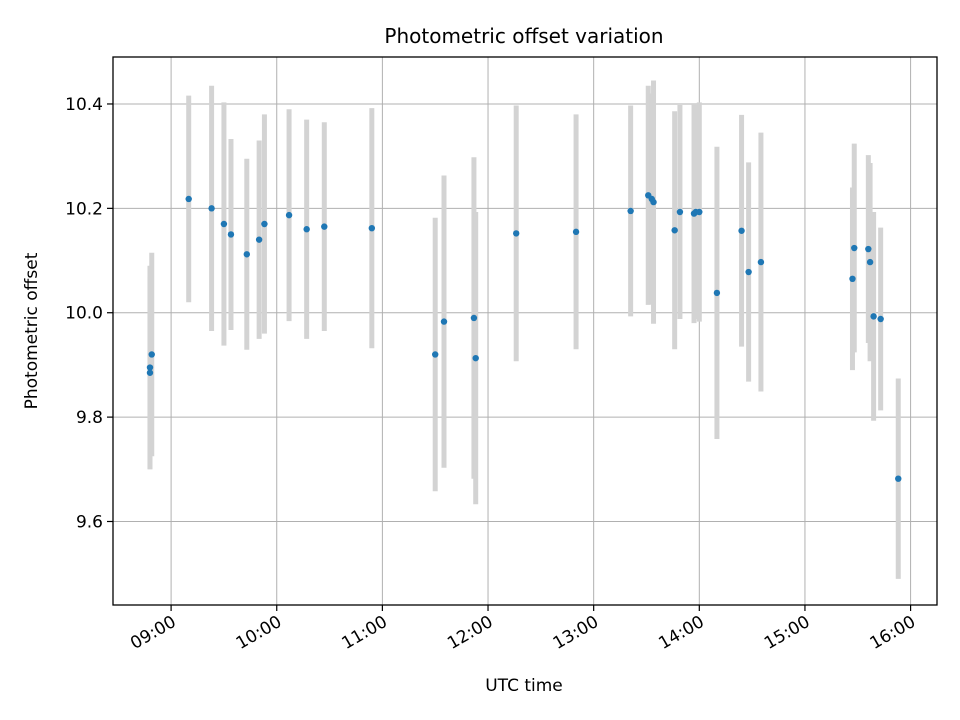 Image resolution: width=960 pixels, height=720 pixels. What do you see at coordinates (89, 418) in the screenshot?
I see `y-tick-label: 9.8` at bounding box center [89, 418].